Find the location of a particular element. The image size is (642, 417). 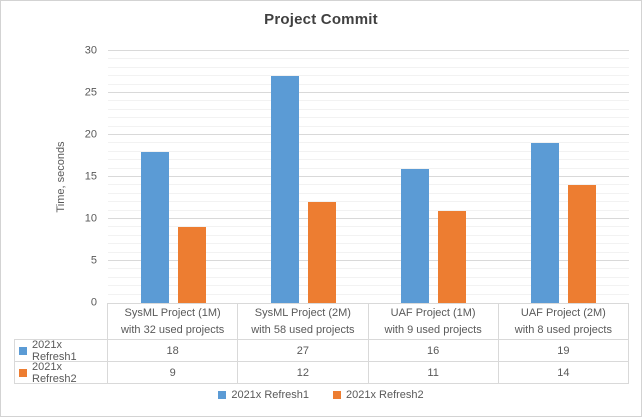

bar-series2-cat1 is located at coordinates (191, 265).